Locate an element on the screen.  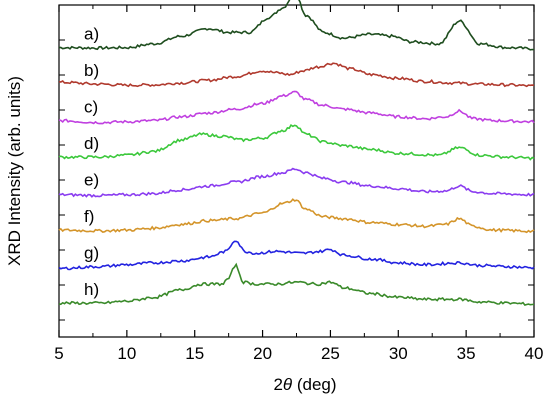
series-line-d is located at coordinates (296, 142).